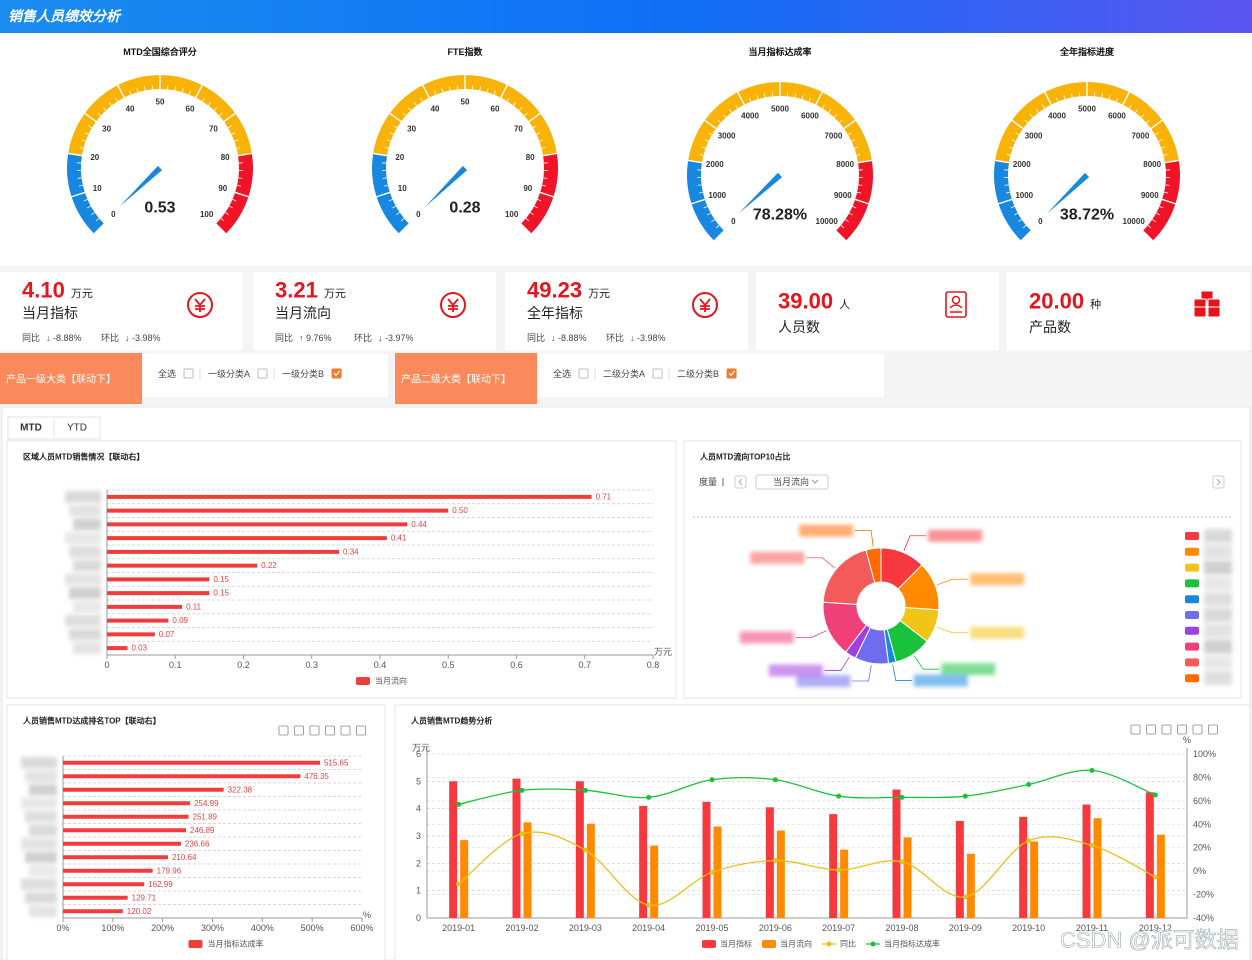  What do you see at coordinates (316, 776) in the screenshot?
I see `bar-value-label: 476.35` at bounding box center [316, 776].